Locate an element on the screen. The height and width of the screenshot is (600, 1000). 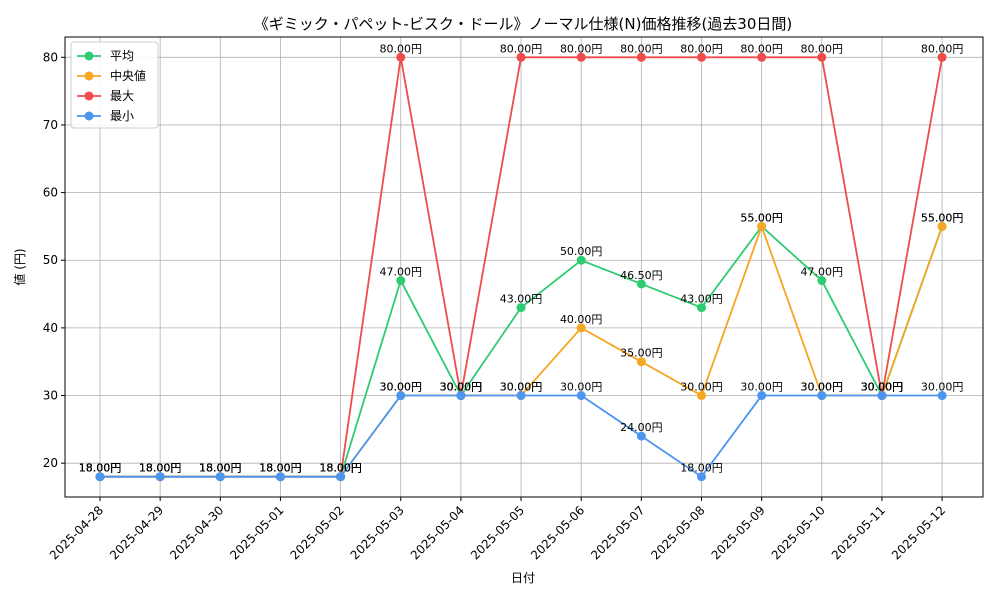
y-tick-label: 80 is located at coordinates (50, 57).